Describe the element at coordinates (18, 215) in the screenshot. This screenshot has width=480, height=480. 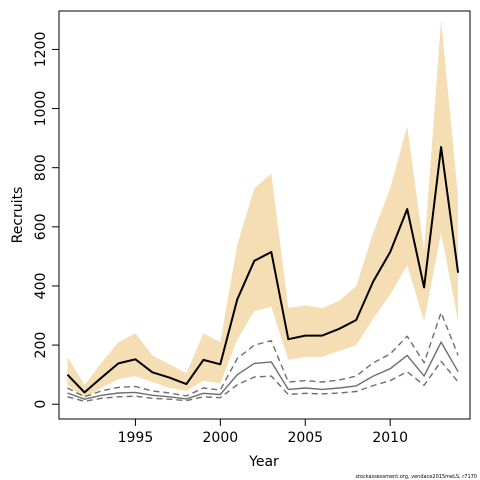
I see `y-axis-label: Recruits` at that location.